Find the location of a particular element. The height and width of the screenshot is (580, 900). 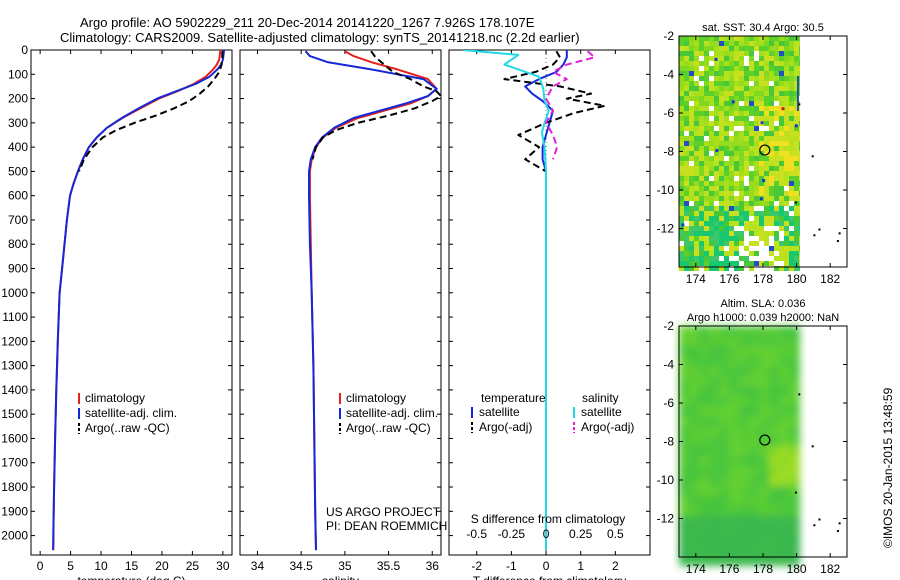

project-credit: US ARGO PROJECT is located at coordinates (383, 512).